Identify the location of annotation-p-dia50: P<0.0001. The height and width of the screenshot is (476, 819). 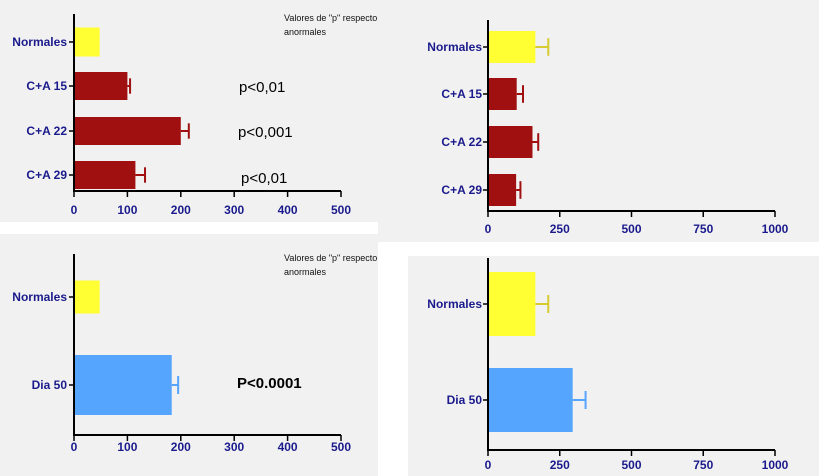
(269, 383).